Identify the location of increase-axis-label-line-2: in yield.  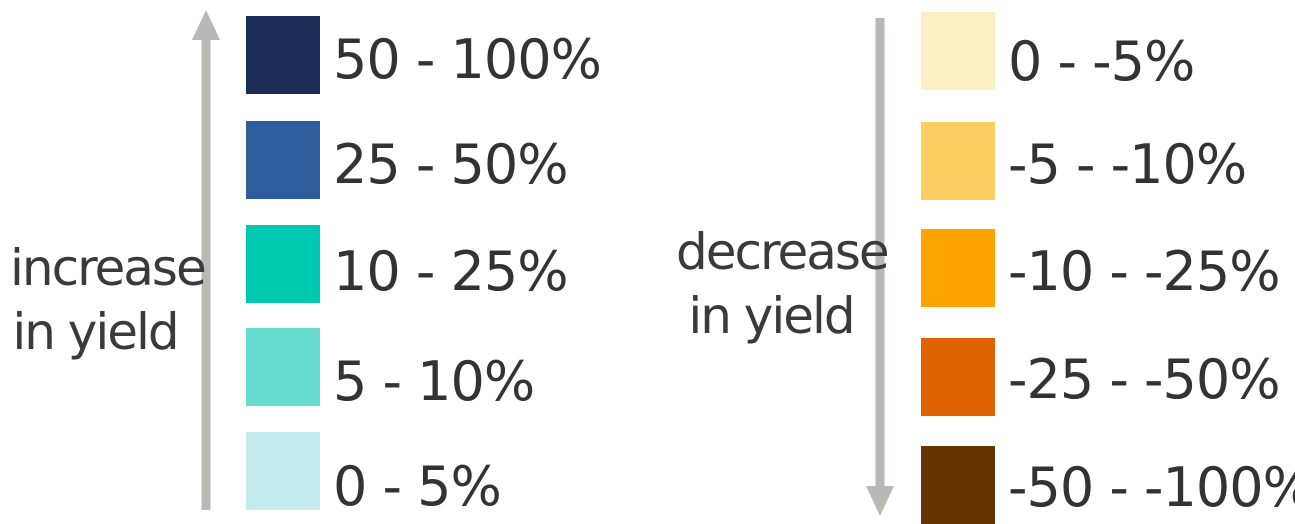
(95, 332).